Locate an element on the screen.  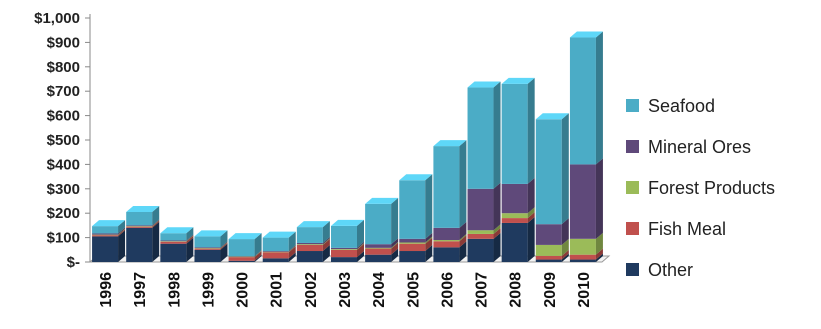
bar-other-2006 is located at coordinates (450, 251).